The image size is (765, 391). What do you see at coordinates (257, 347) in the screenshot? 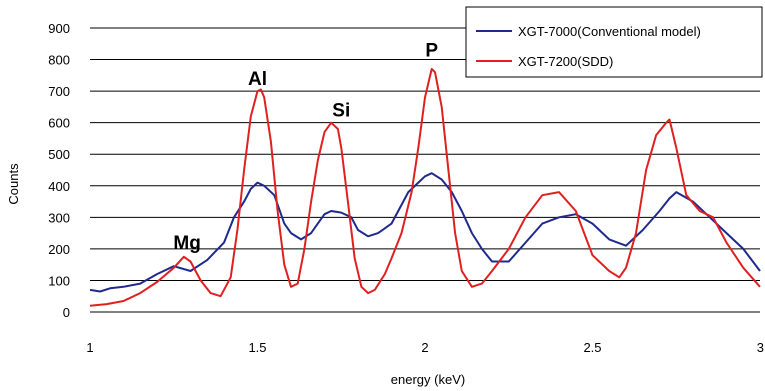
I see `x-tick-label: 1.5` at bounding box center [257, 347].